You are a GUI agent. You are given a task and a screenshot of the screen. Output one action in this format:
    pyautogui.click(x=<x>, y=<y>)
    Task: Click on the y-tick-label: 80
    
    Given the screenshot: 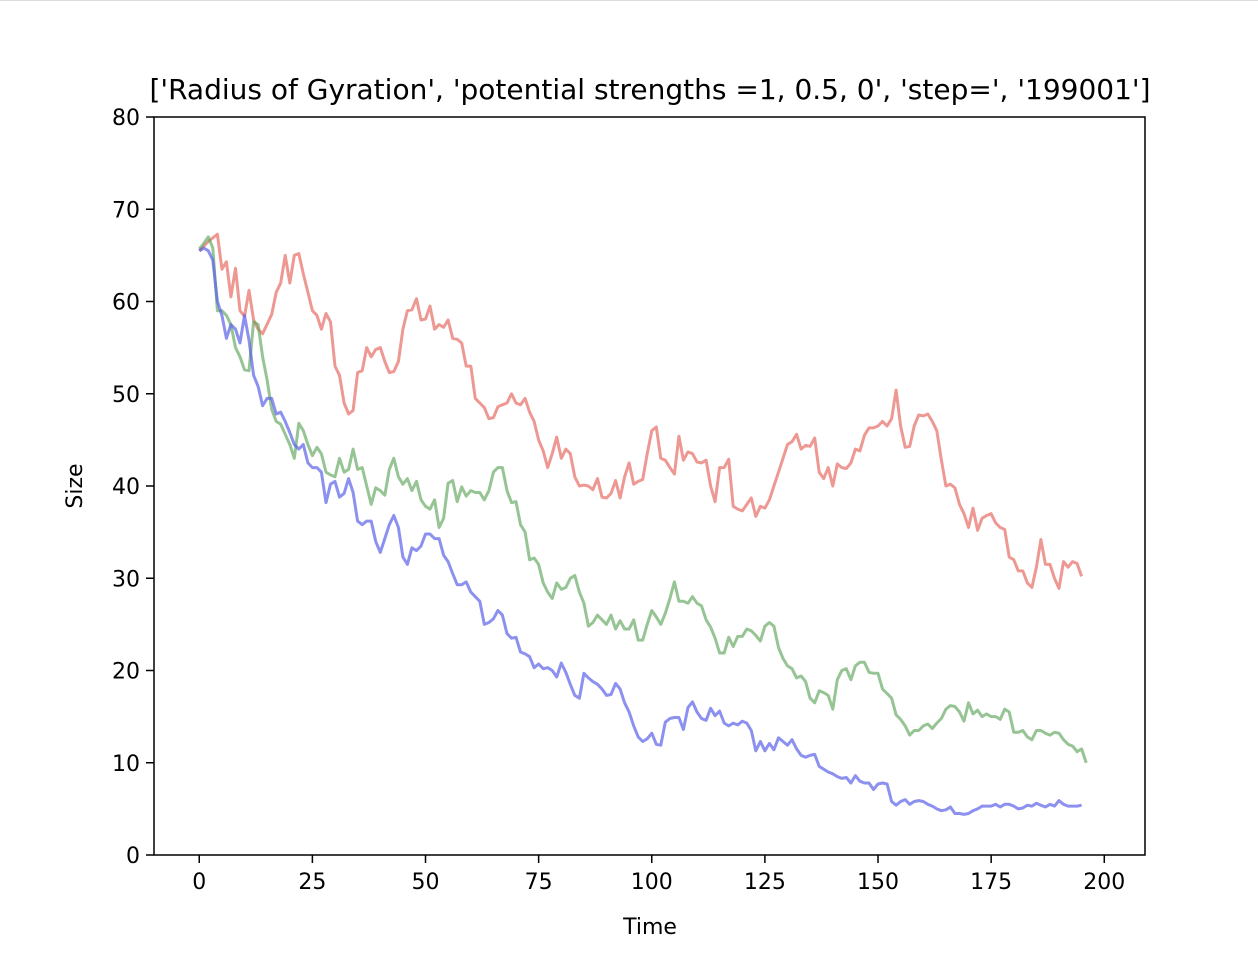 What is the action you would take?
    pyautogui.click(x=126, y=118)
    